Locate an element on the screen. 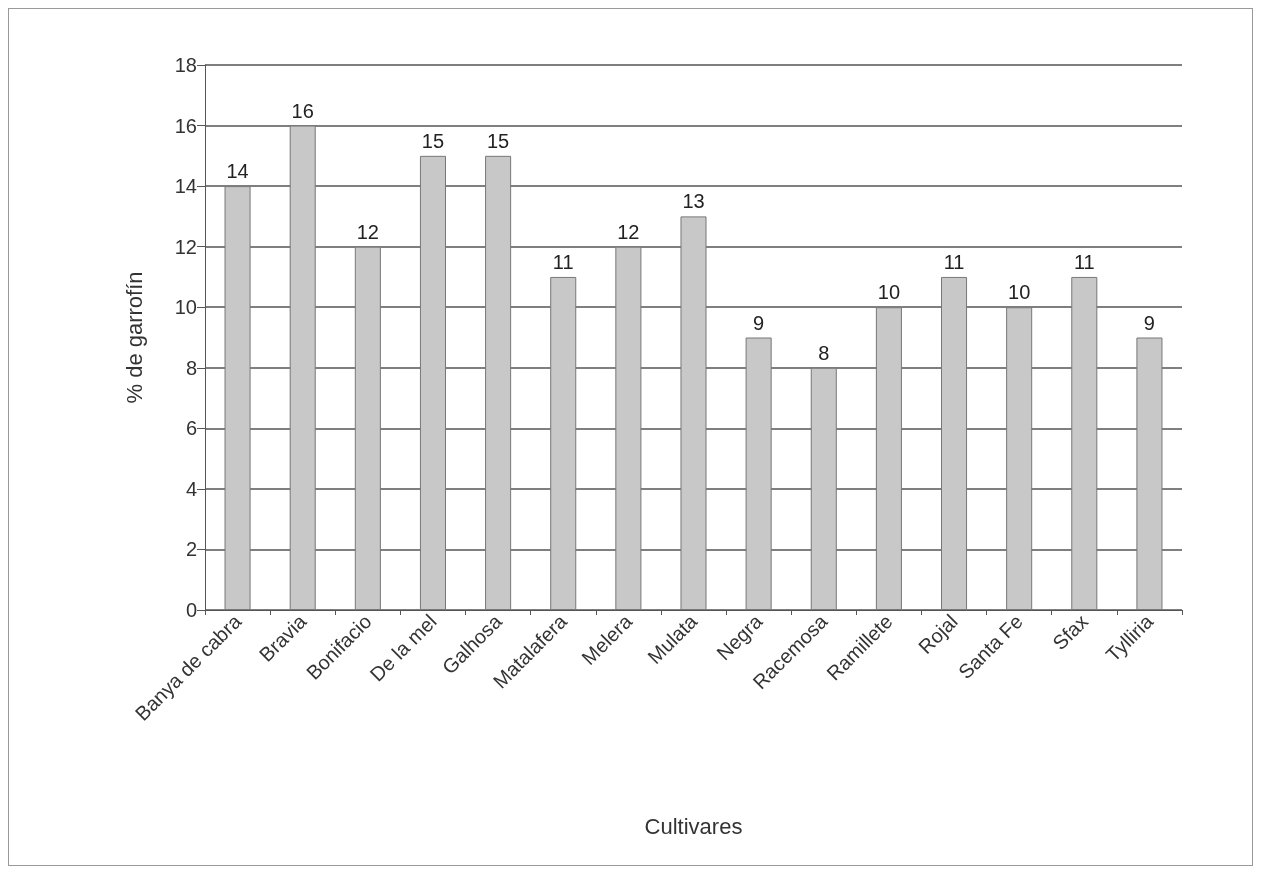  data-label: 16 is located at coordinates (302, 110).